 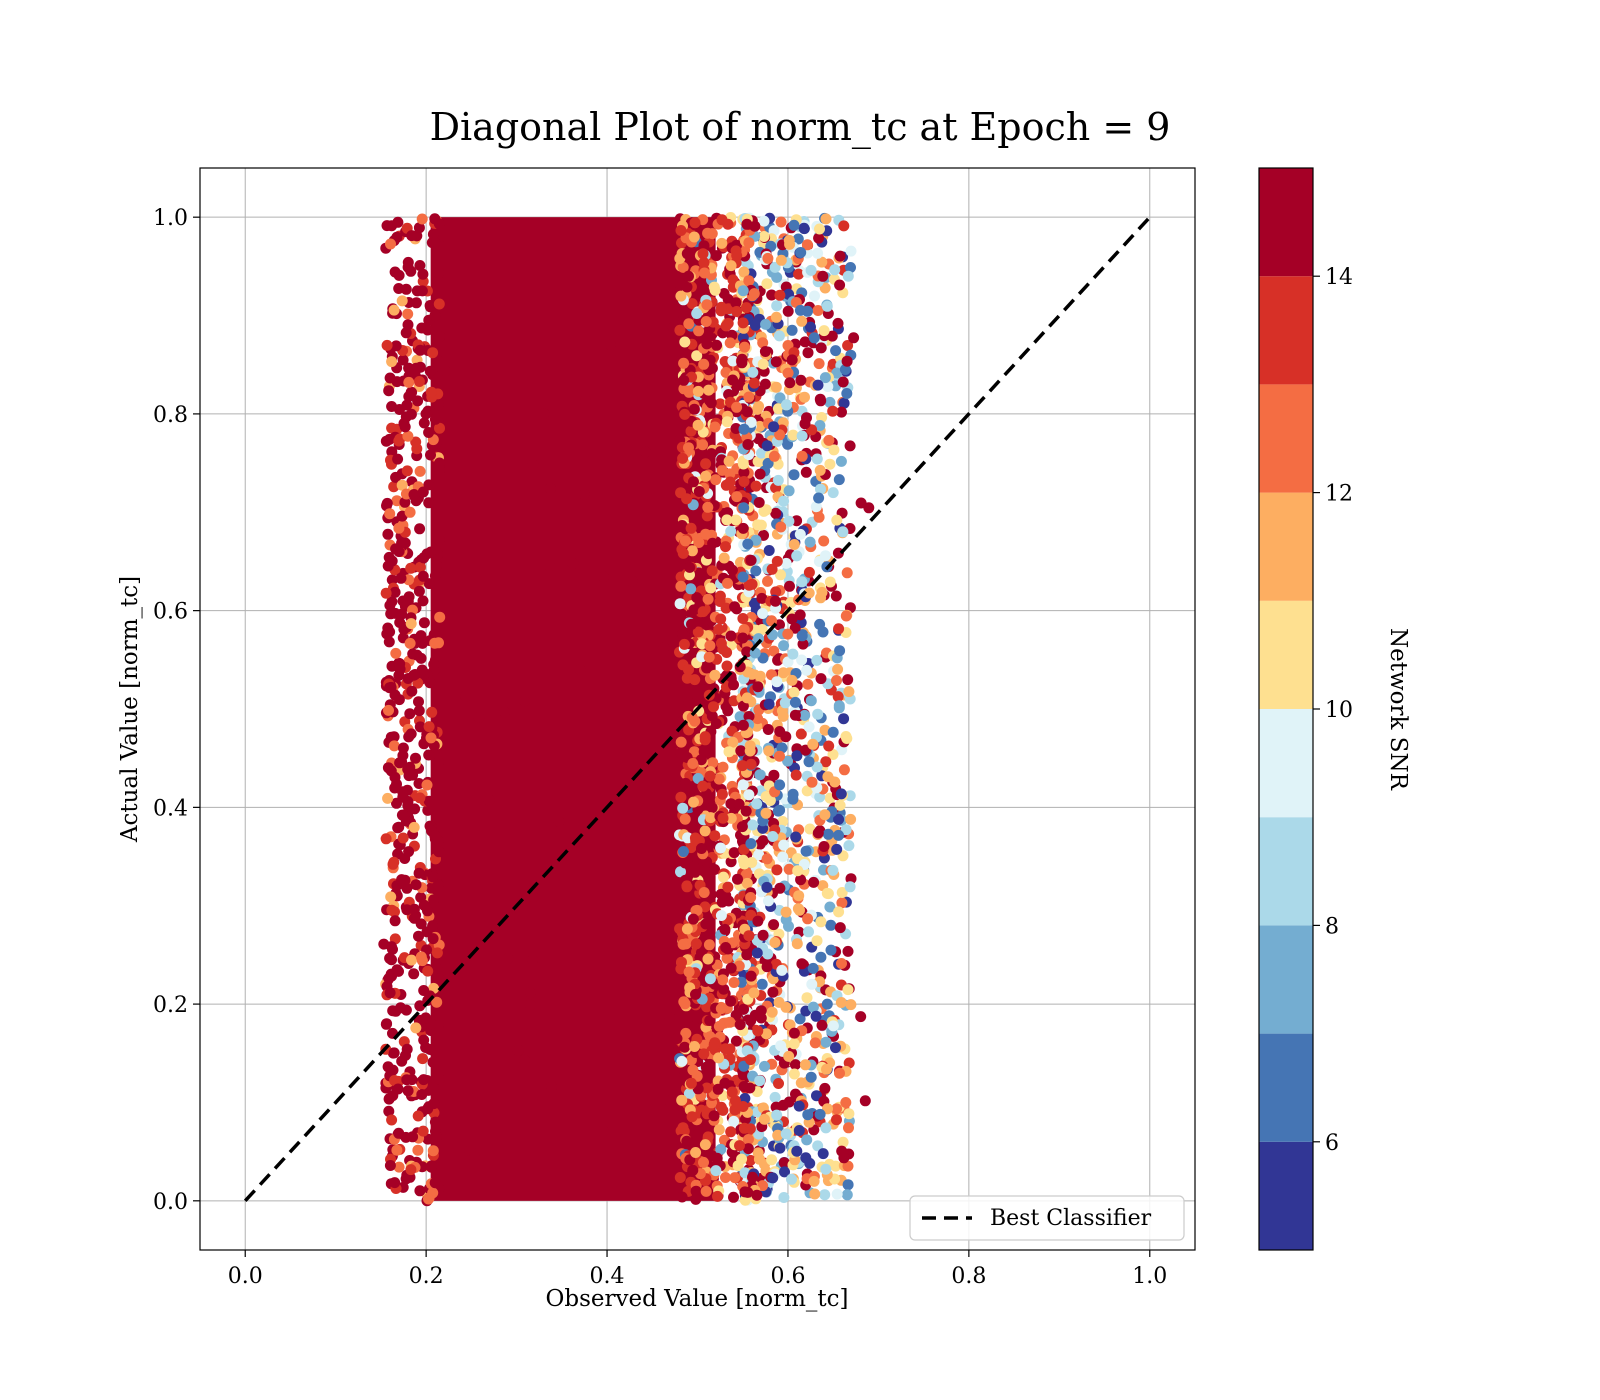 I want to click on legend-entry-best-classifier: Best Classifier, so click(x=1071, y=1218).